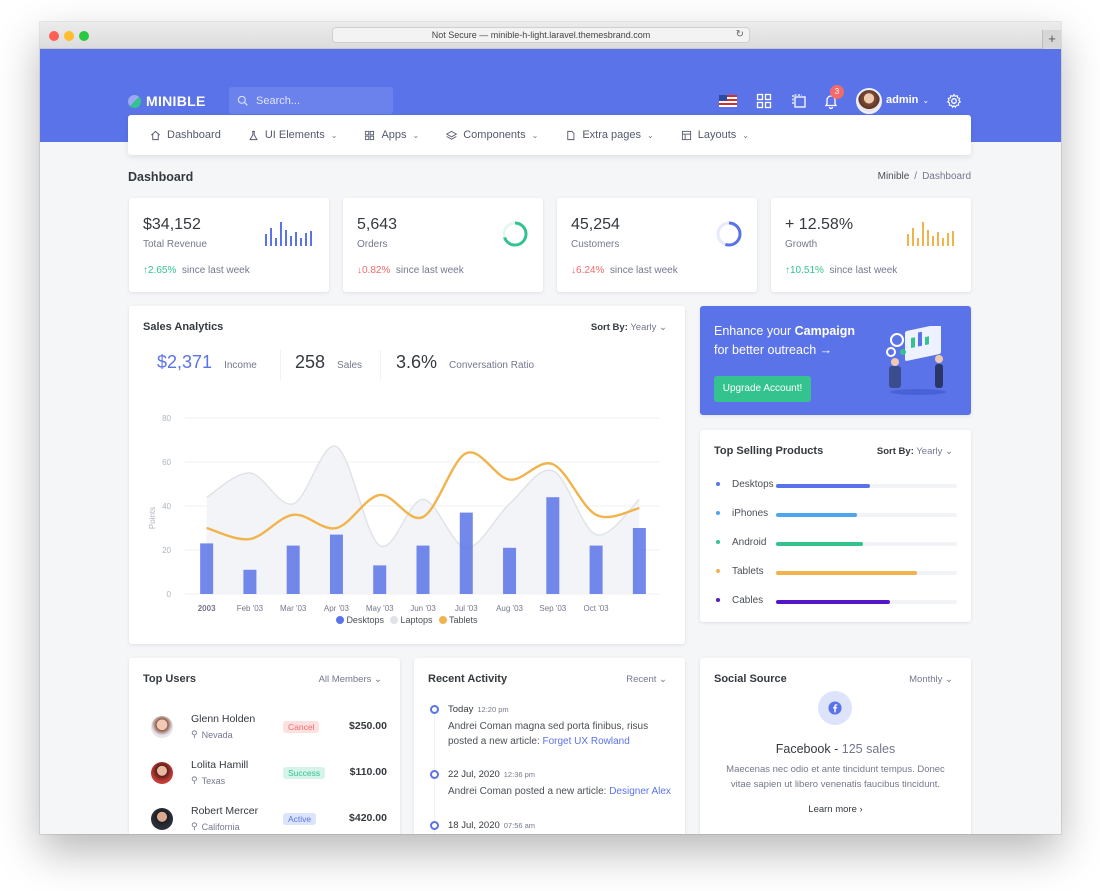 Image resolution: width=1100 pixels, height=891 pixels. Describe the element at coordinates (474, 825) in the screenshot. I see `date-text: 18 Jul, 2020` at that location.